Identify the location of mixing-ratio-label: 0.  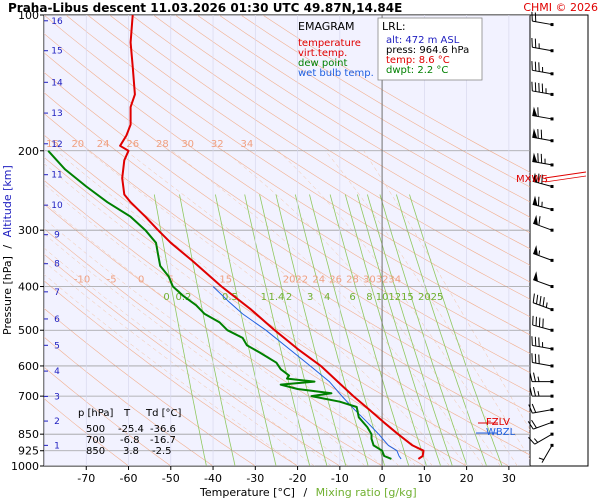
(166, 297).